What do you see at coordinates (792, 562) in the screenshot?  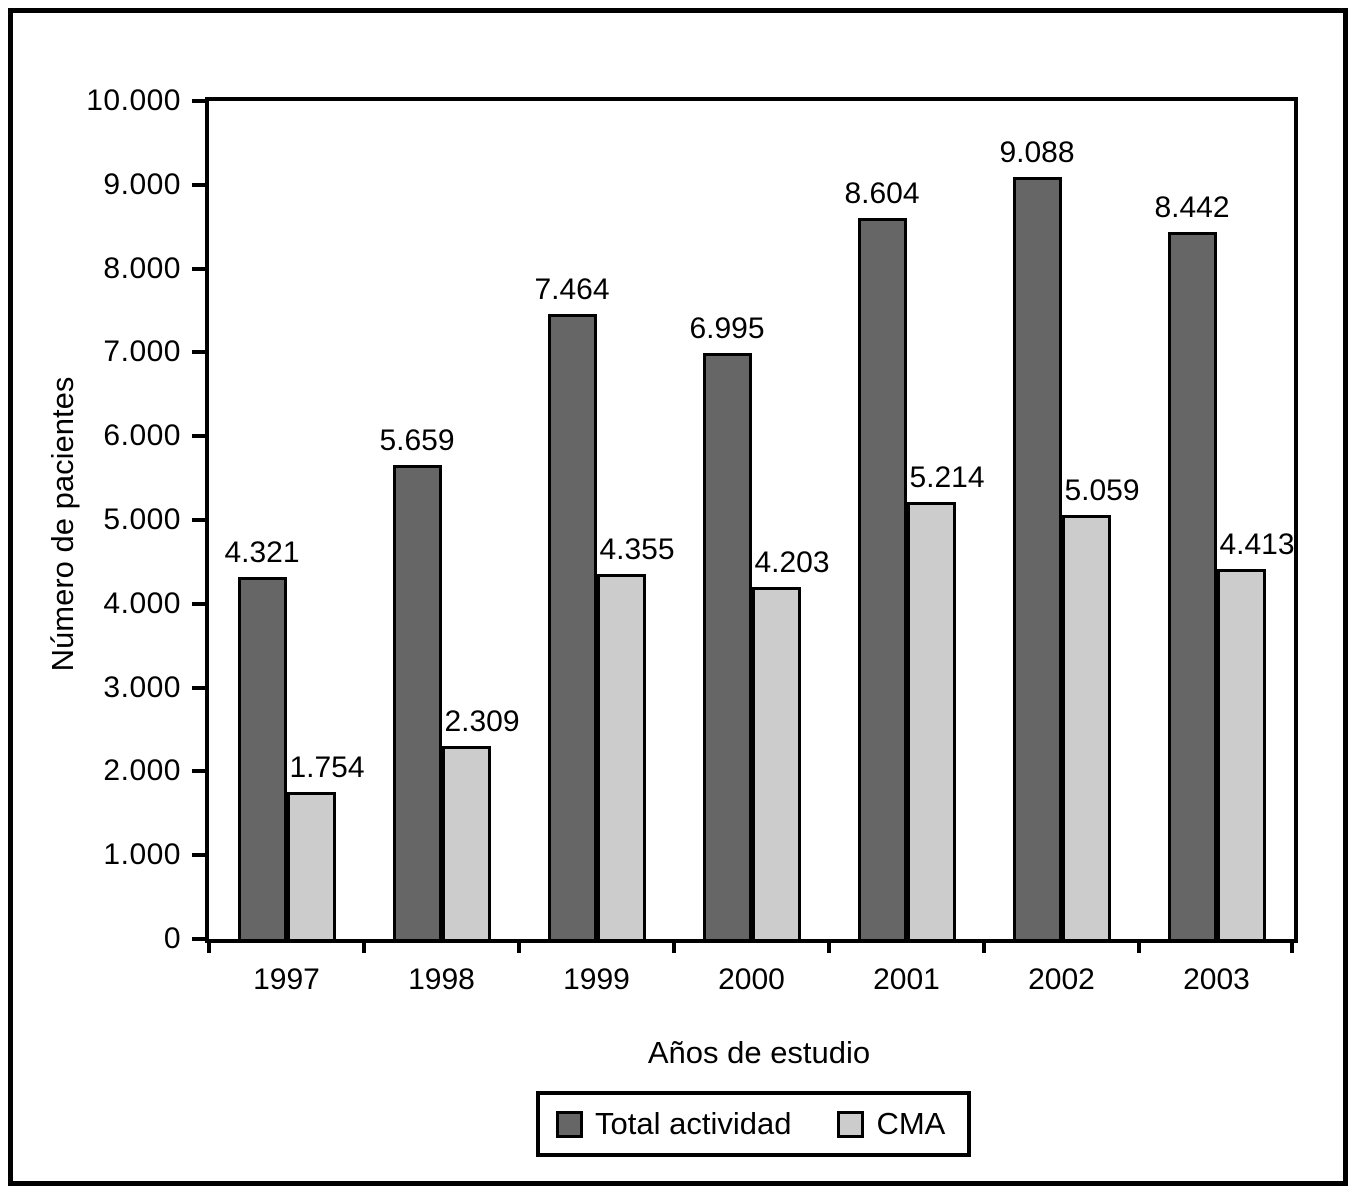 I see `bar-value-label: 4.203` at bounding box center [792, 562].